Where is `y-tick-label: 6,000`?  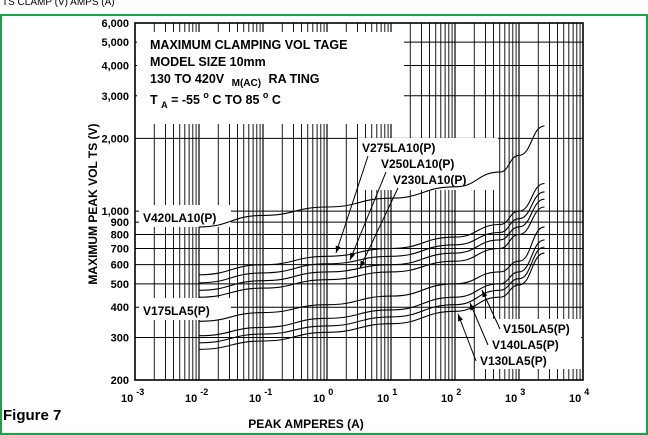 y-tick-label: 6,000 is located at coordinates (115, 24).